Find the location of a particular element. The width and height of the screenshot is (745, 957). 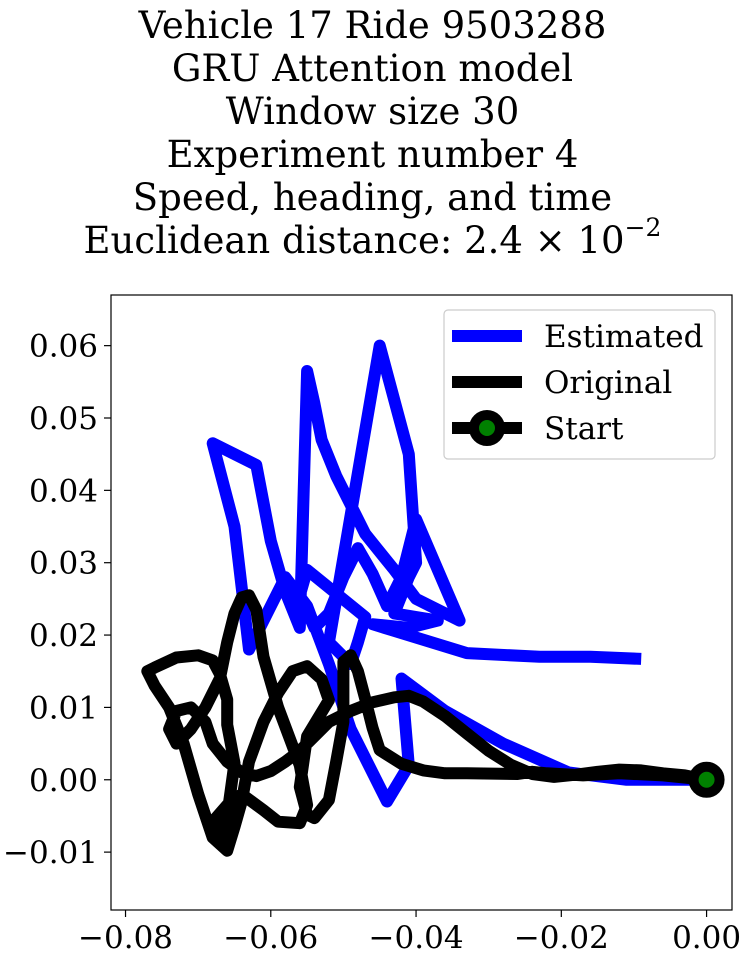

y-tick-label: 0.01 is located at coordinates (63, 708).